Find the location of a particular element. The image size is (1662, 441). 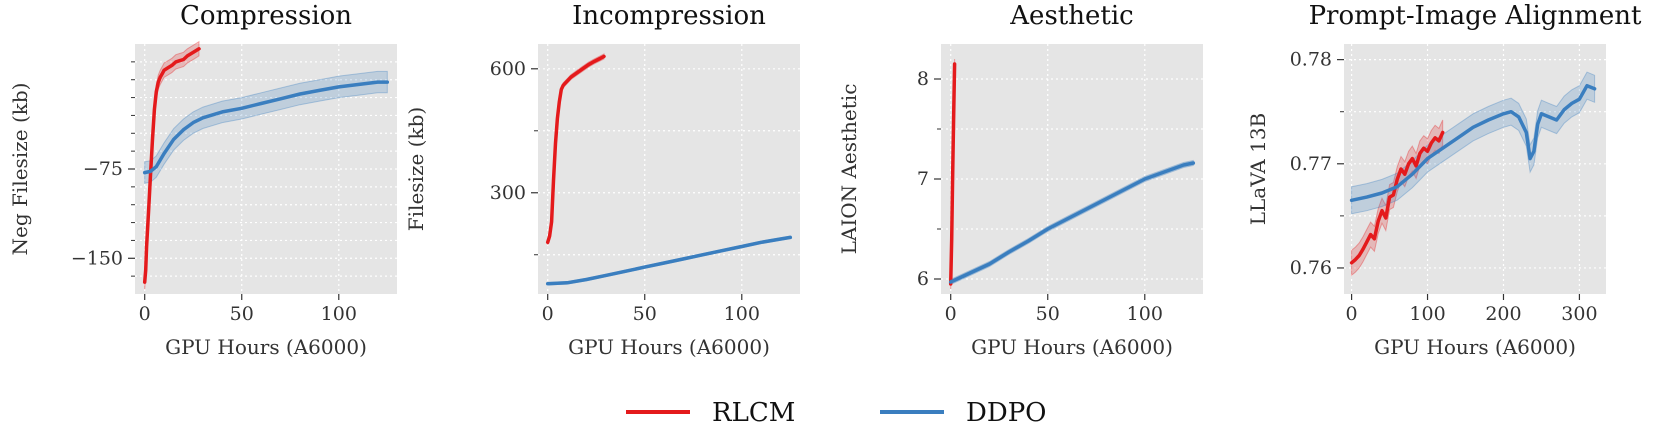

incompression-xtick-label: 100 is located at coordinates (742, 314).